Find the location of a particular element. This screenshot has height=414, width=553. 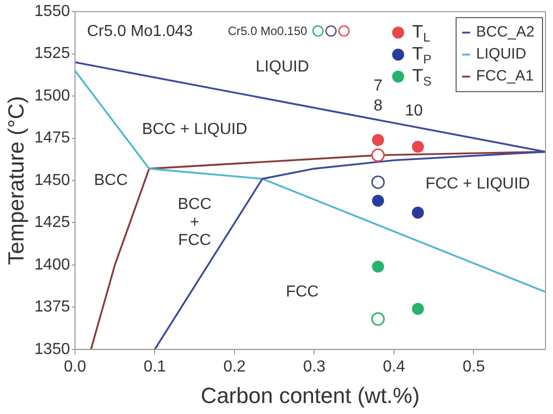

legend-label: FCC_A1 is located at coordinates (505, 76).